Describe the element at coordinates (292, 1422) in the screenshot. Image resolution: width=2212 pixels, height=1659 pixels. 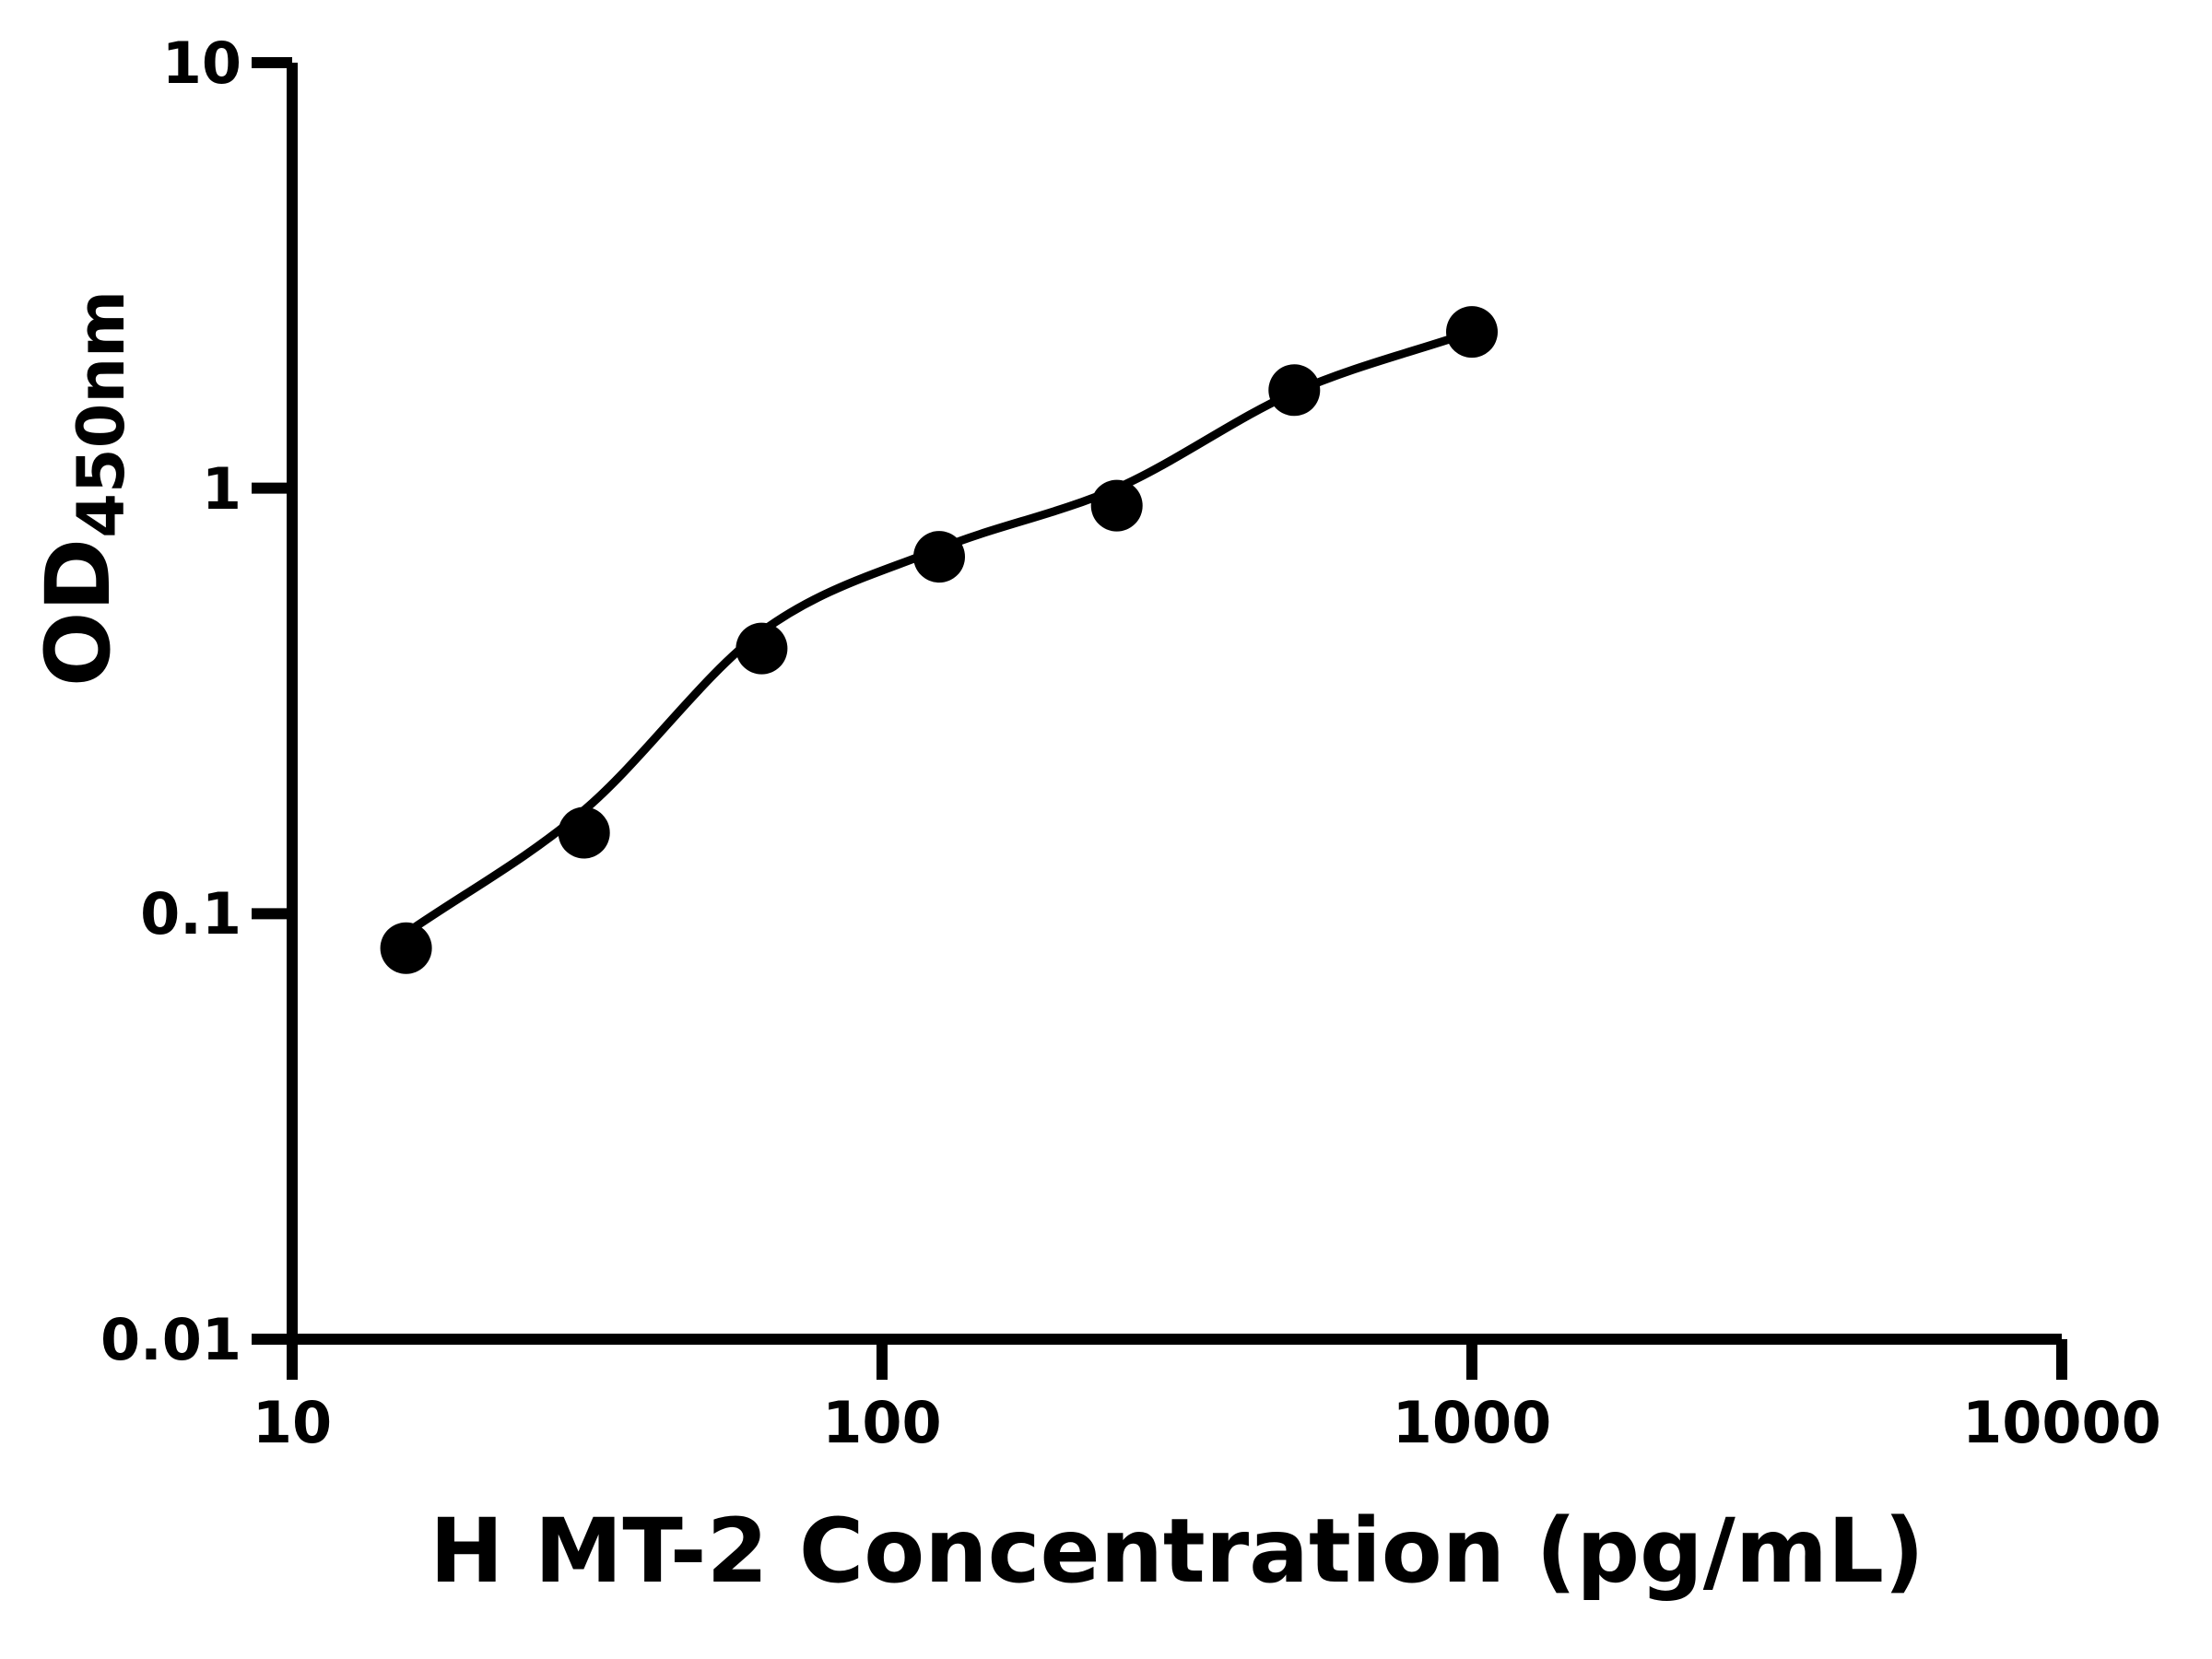
I see `x-tick-label-10: 10` at that location.